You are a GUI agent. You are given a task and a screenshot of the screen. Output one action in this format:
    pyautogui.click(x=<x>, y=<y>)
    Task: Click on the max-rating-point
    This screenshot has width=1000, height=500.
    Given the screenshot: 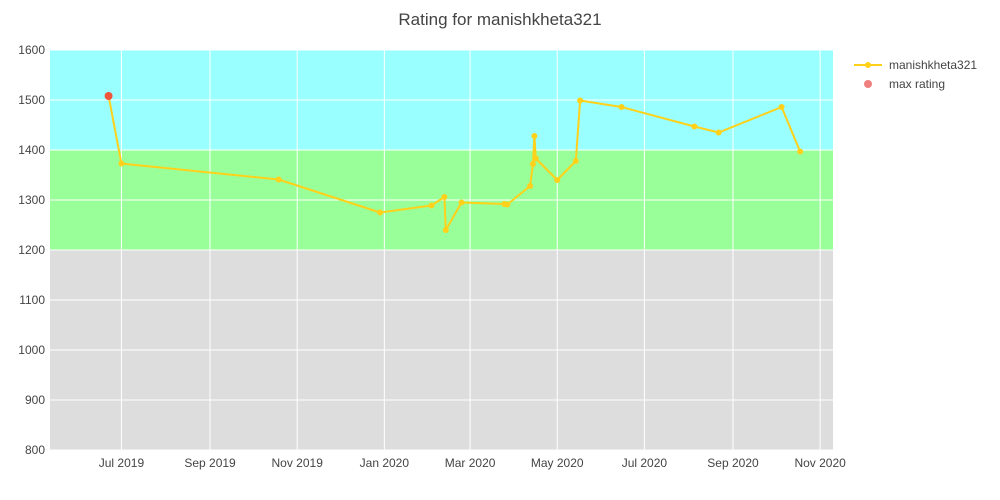 What is the action you would take?
    pyautogui.click(x=108, y=96)
    